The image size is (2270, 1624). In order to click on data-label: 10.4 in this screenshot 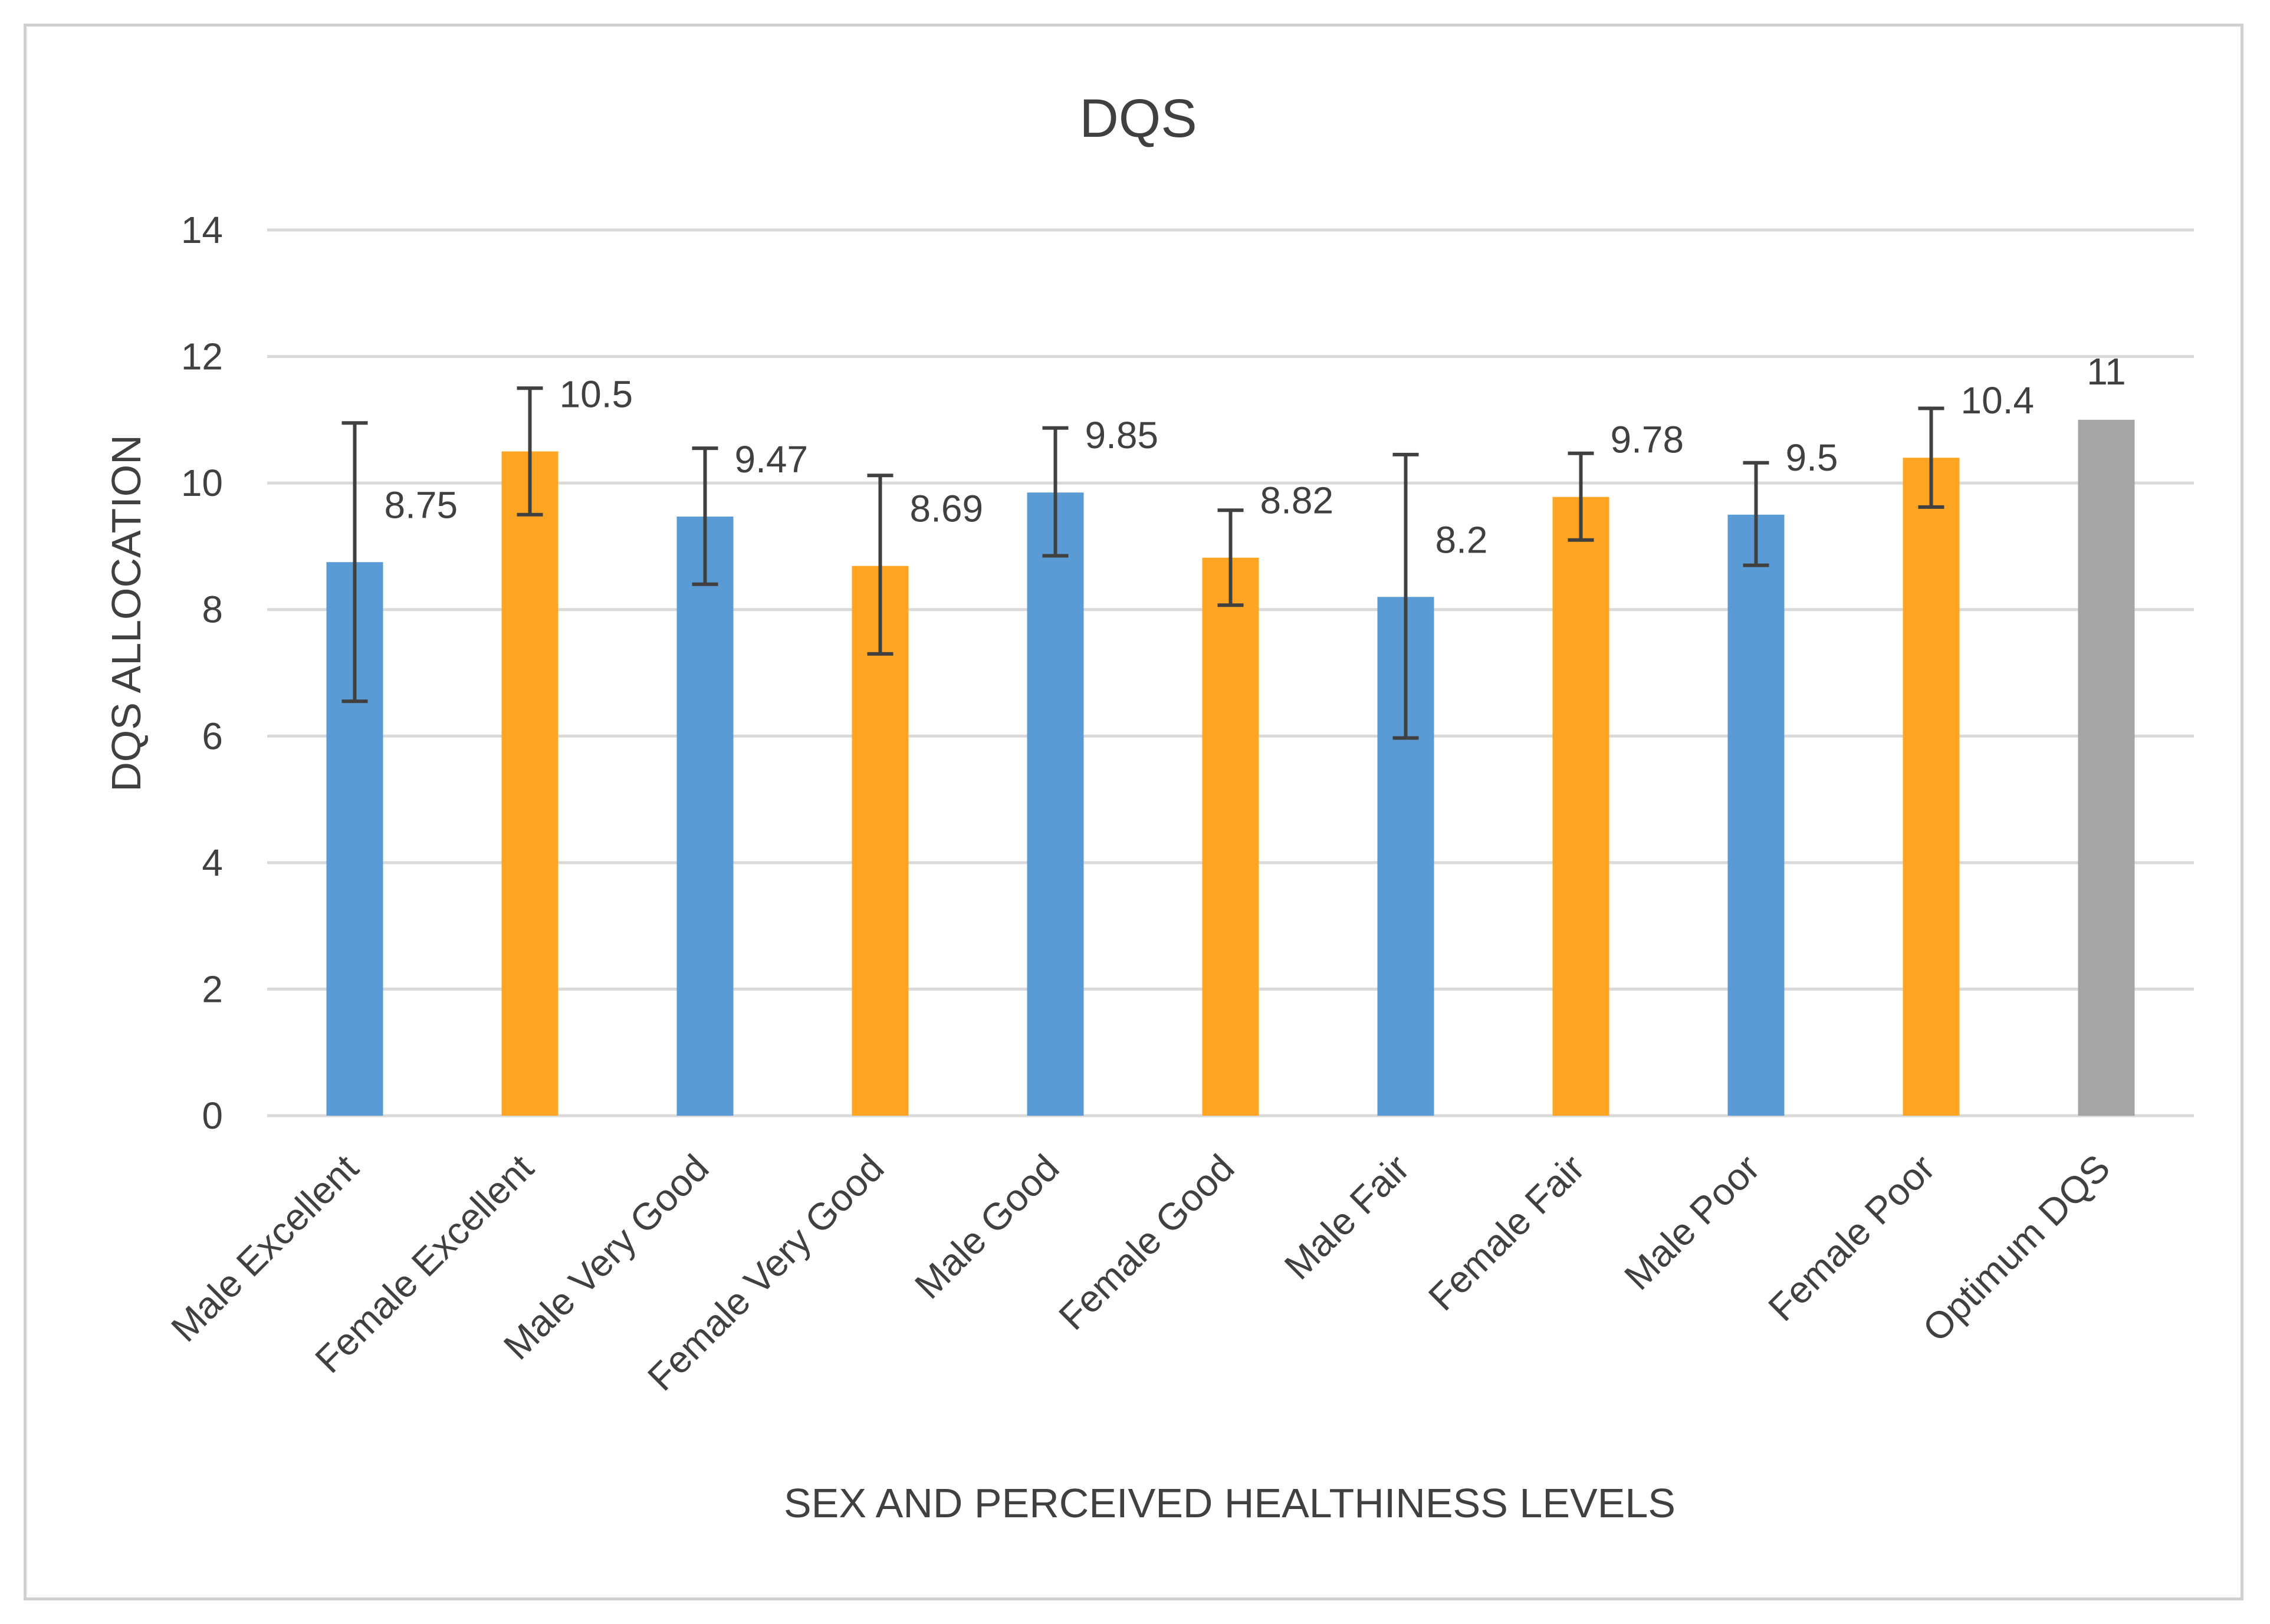, I will do `click(1998, 400)`.